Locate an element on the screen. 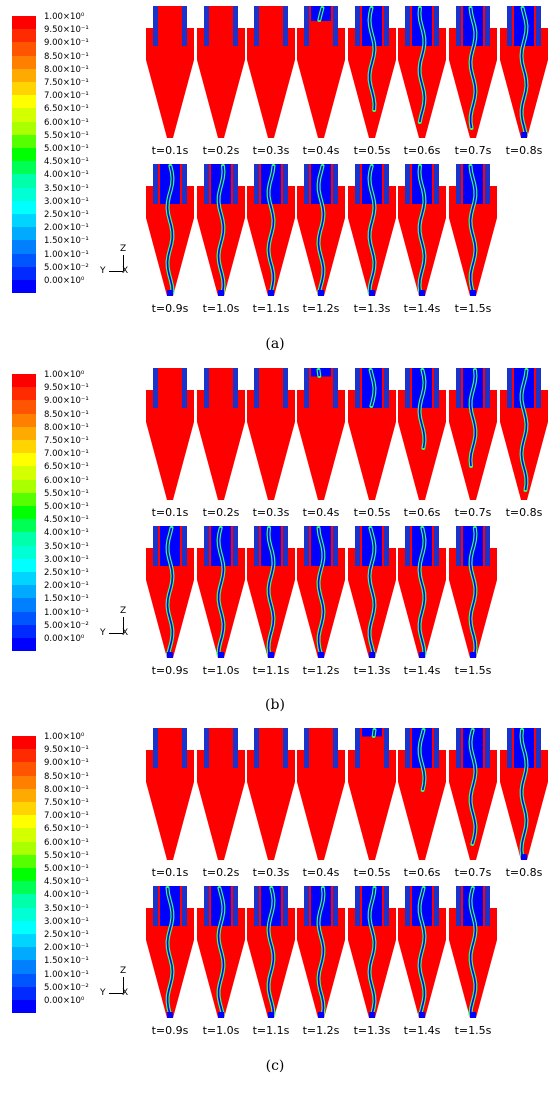  cyclone-snapshot: t=0.1s is located at coordinates (170, 443).